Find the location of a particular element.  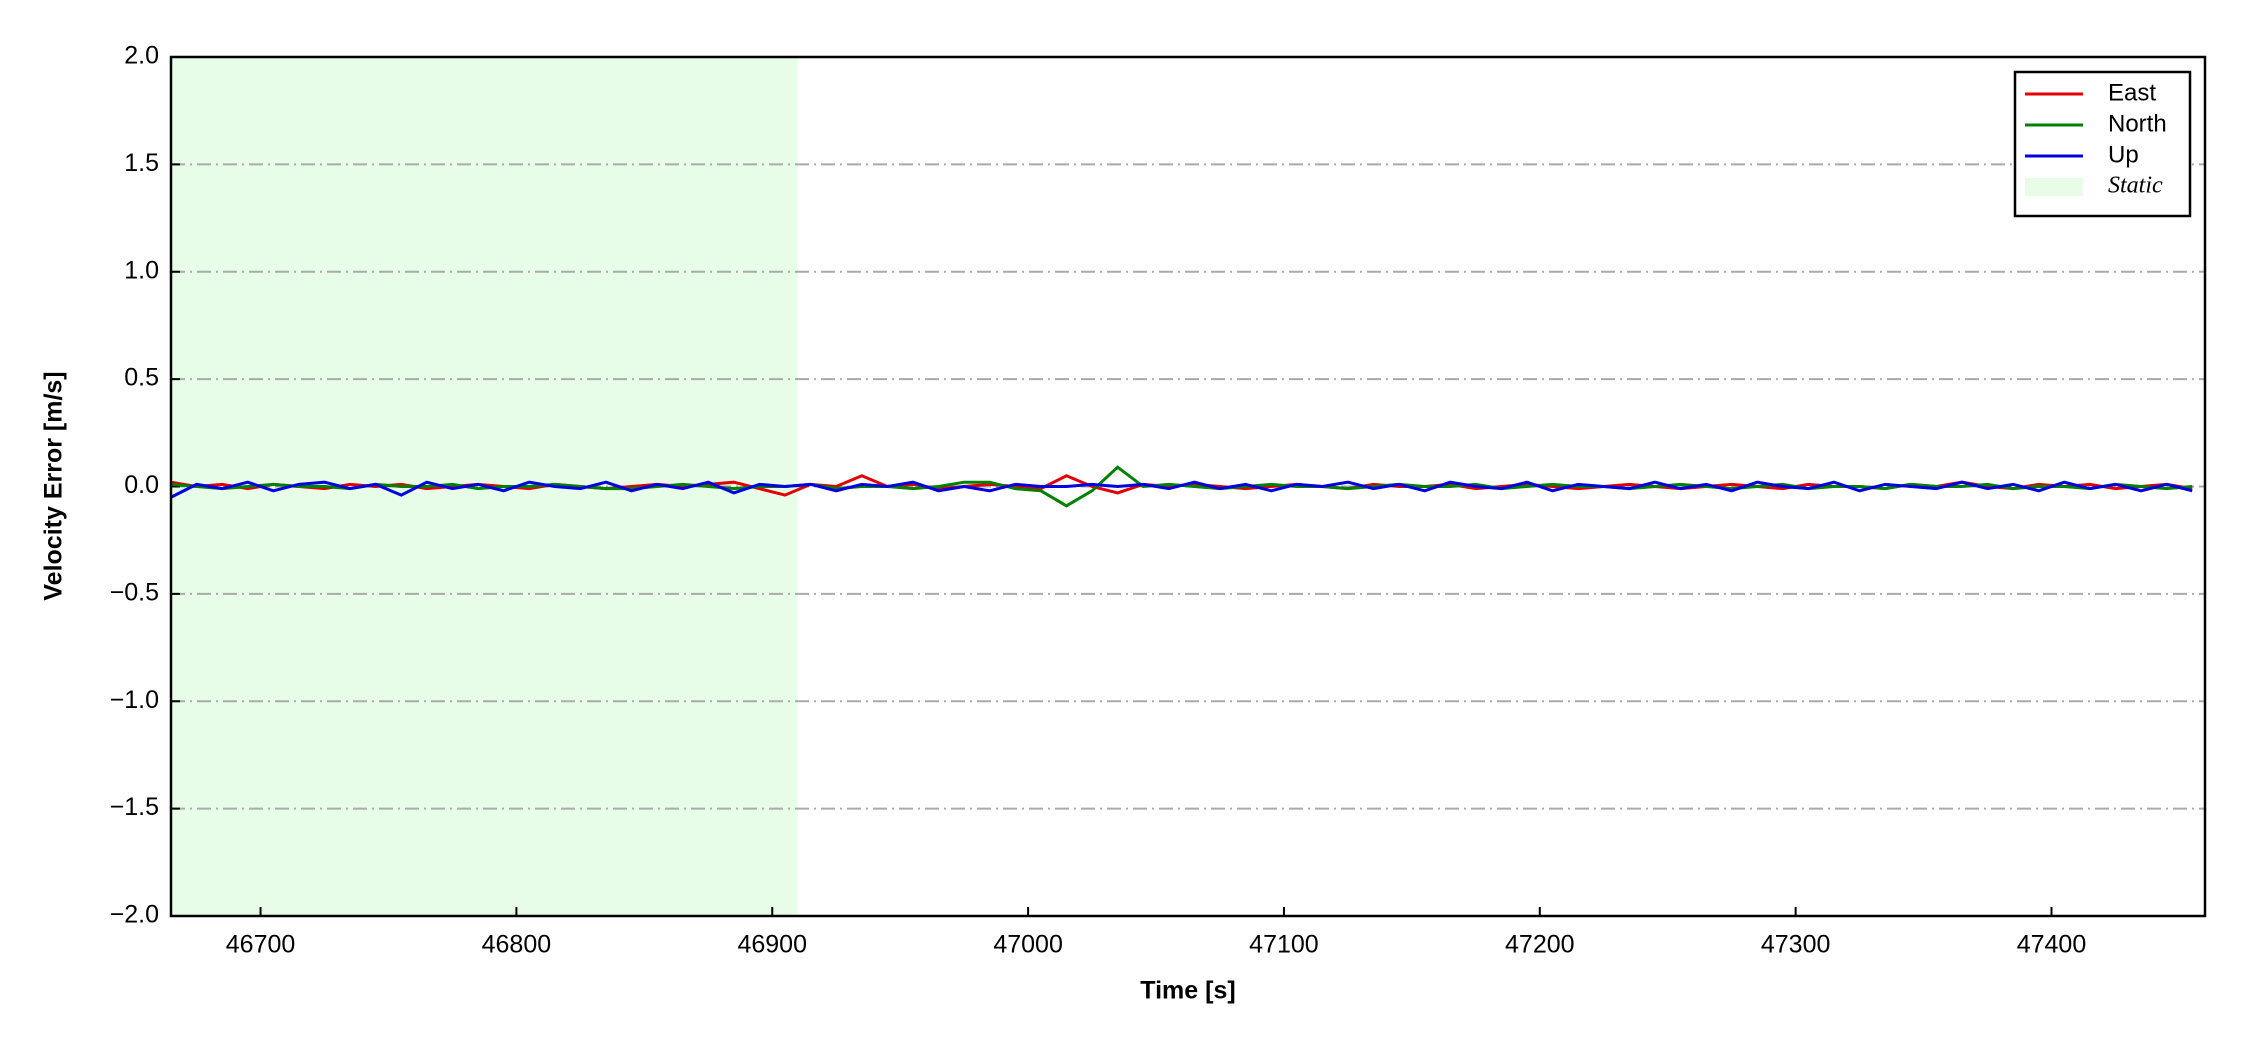

x-tick-label: 47300 is located at coordinates (1796, 945).